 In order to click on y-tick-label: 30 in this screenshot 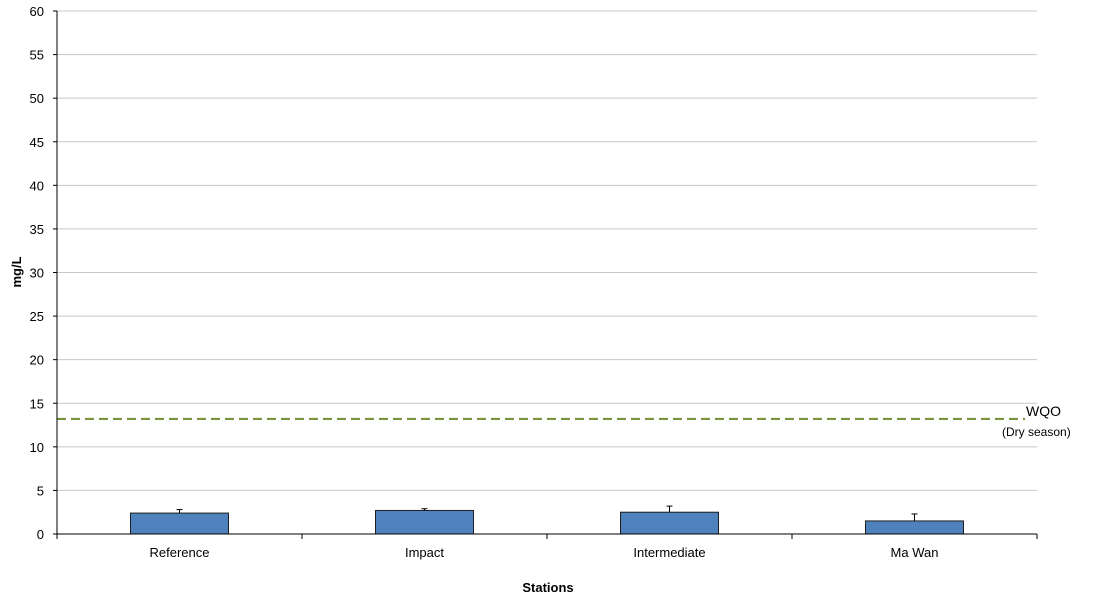, I will do `click(37, 273)`.